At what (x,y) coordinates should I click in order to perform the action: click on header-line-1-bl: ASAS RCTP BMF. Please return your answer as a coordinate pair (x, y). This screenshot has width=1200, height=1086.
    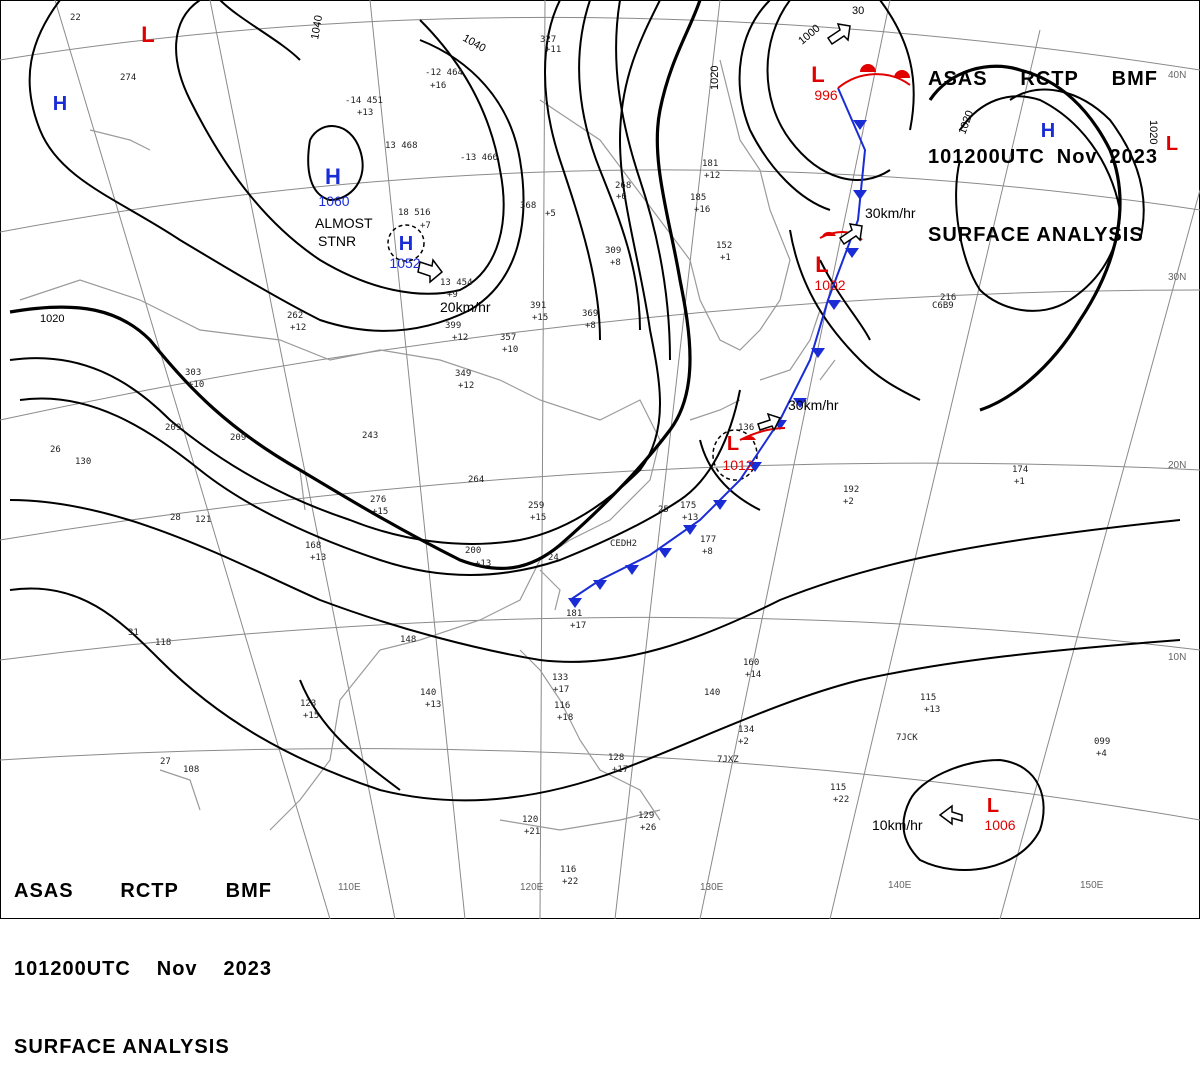
    Looking at the image, I should click on (143, 891).